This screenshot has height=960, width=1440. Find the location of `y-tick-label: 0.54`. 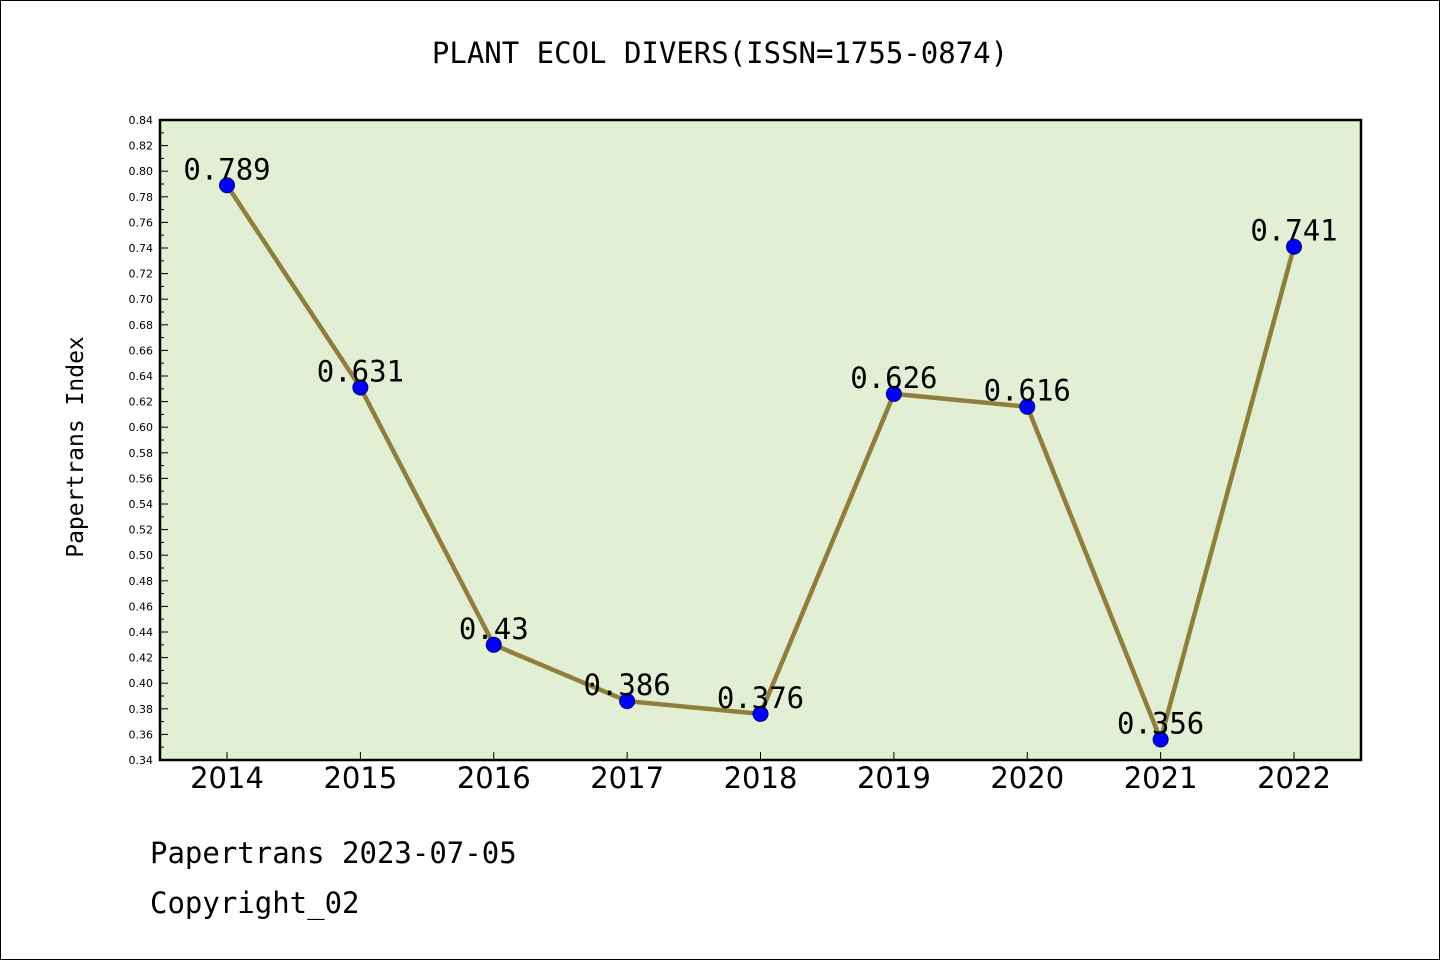

y-tick-label: 0.54 is located at coordinates (141, 504).